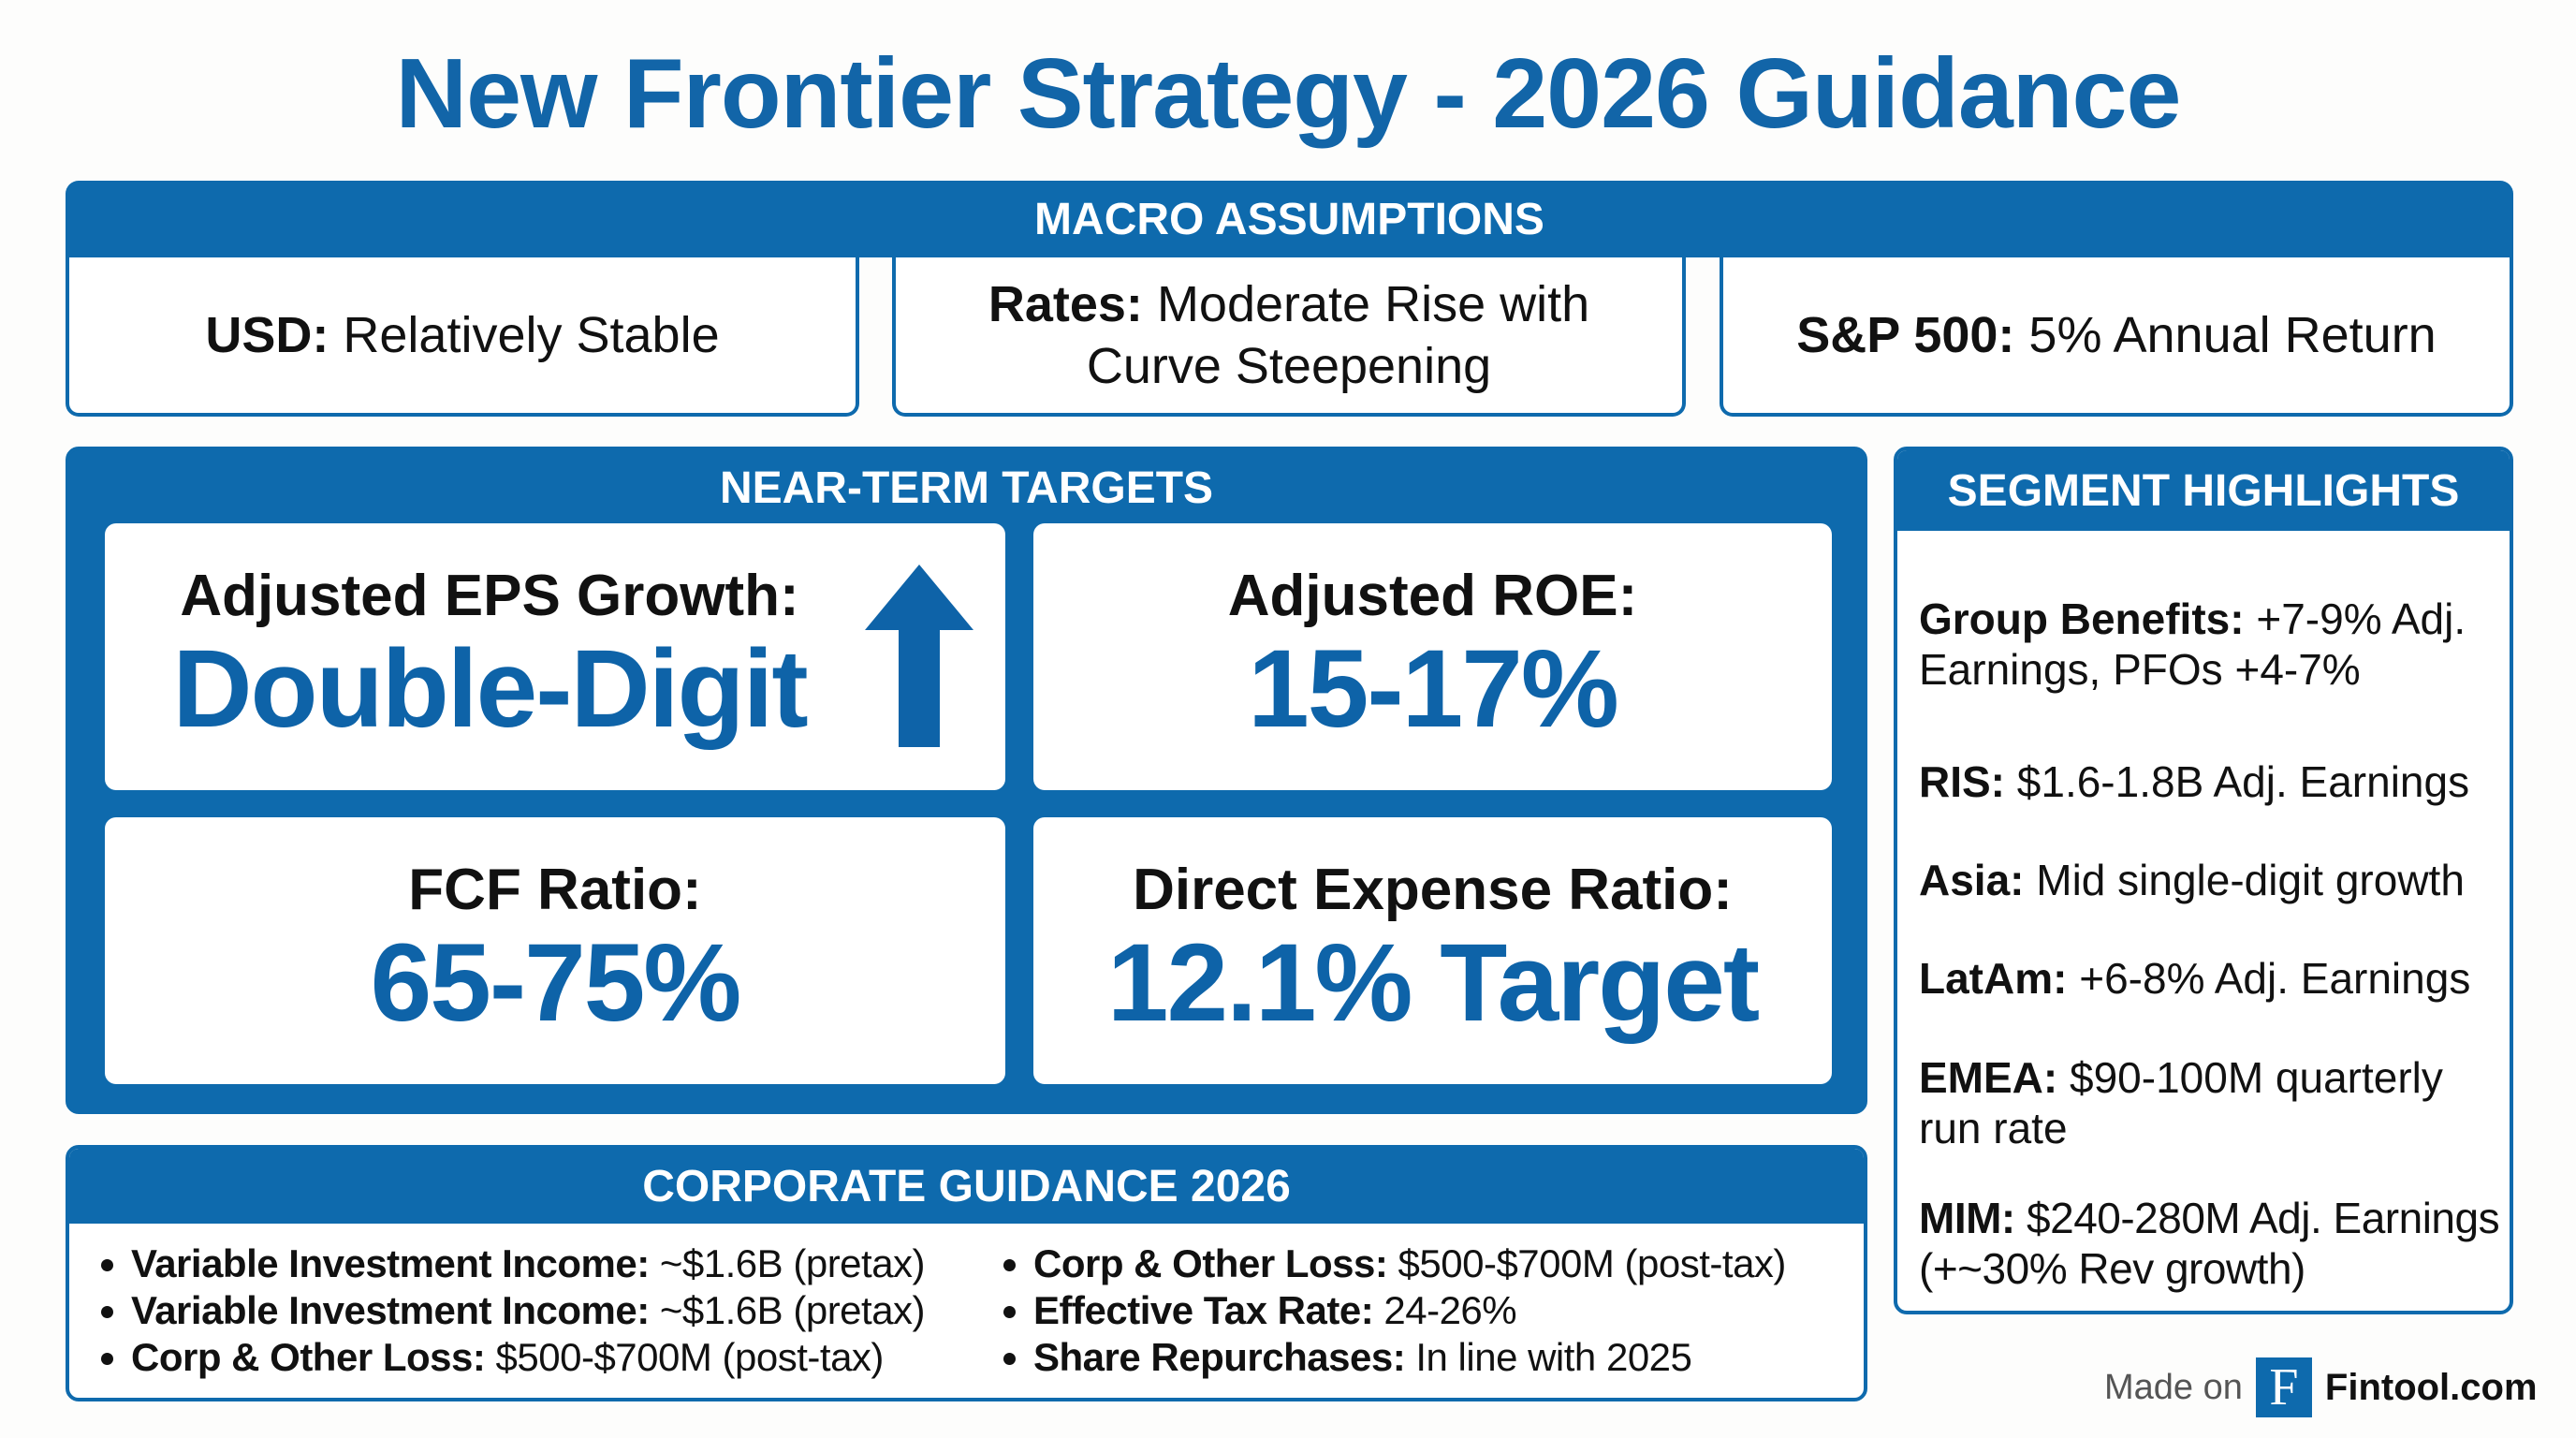 The width and height of the screenshot is (2576, 1438). What do you see at coordinates (2173, 1387) in the screenshot?
I see `made-on-text: Made on` at bounding box center [2173, 1387].